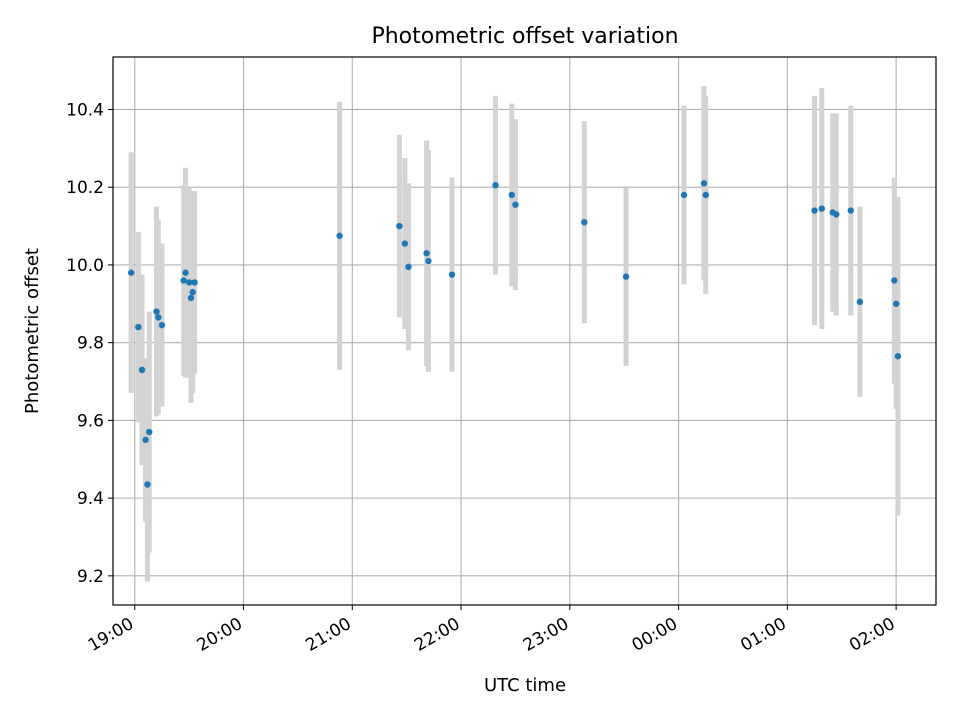 The width and height of the screenshot is (960, 720). What do you see at coordinates (90, 577) in the screenshot?
I see `y-tick-label: 9.2` at bounding box center [90, 577].